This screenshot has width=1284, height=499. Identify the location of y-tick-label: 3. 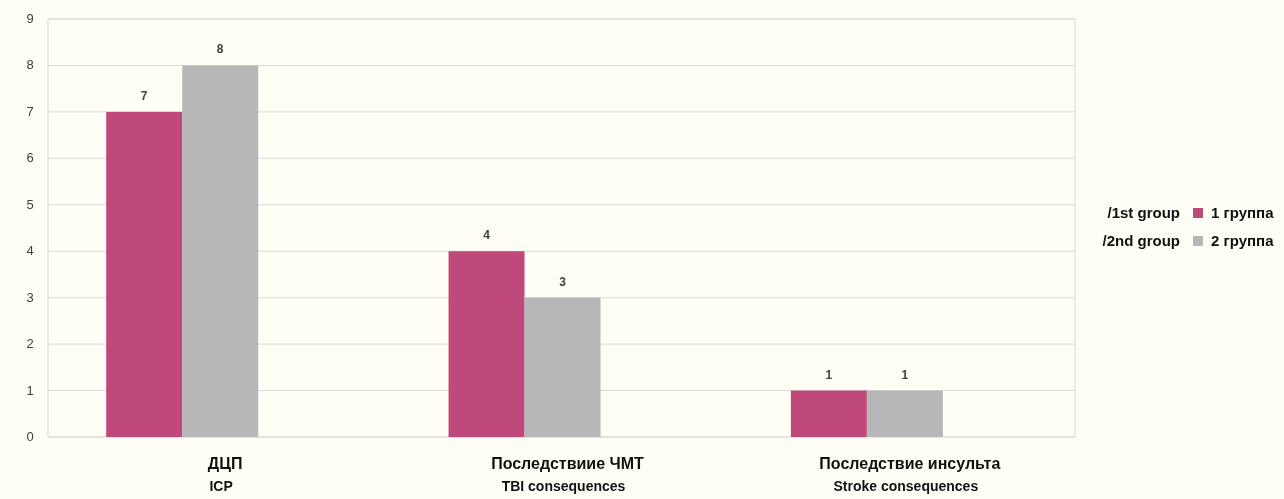
(30, 297).